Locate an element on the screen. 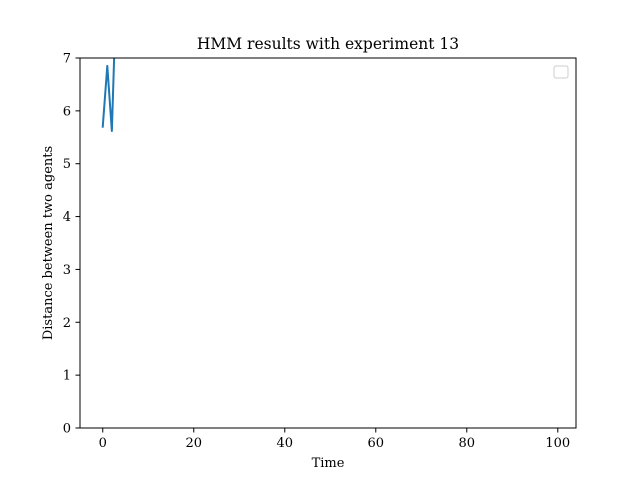 The width and height of the screenshot is (640, 485). y-tick-label: 7 is located at coordinates (67, 59).